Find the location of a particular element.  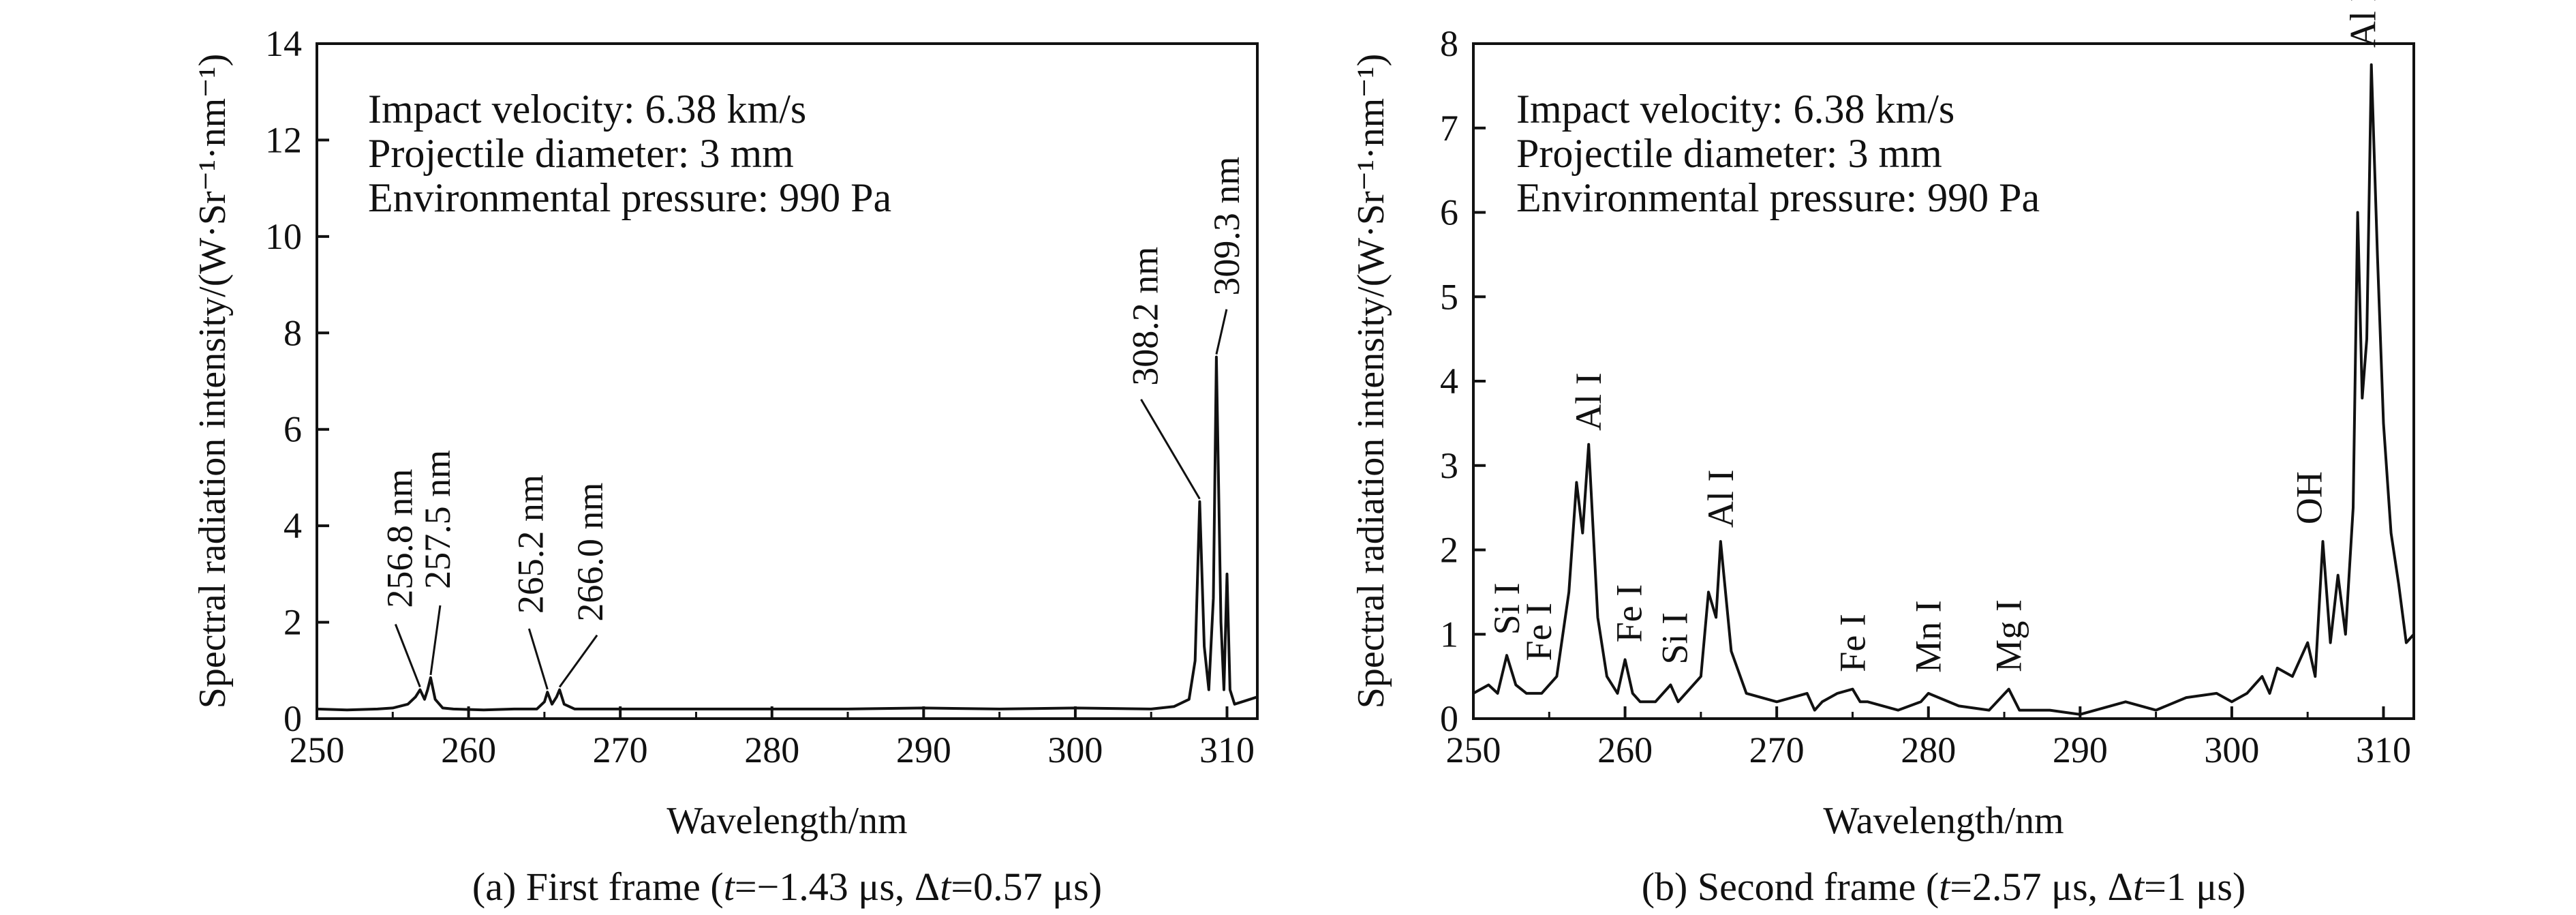

peak-label: 257.5 nm is located at coordinates (438, 519).